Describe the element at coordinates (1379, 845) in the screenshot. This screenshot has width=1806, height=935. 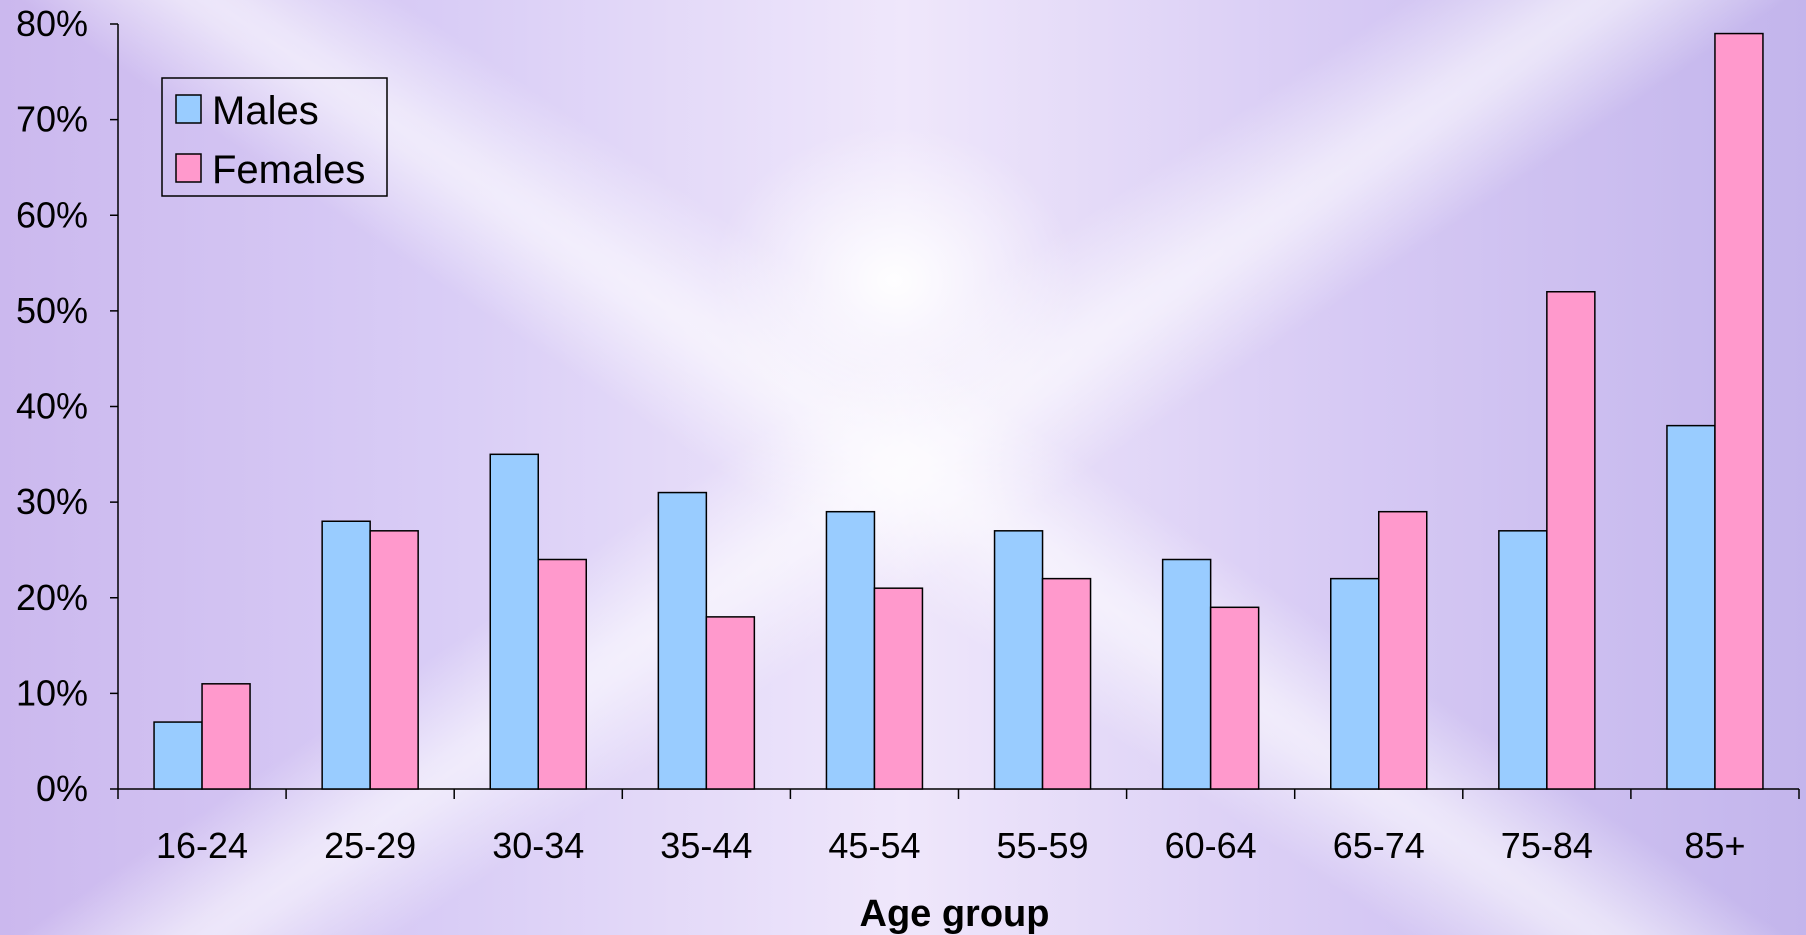
I see `x-tick-label: 65-74` at that location.